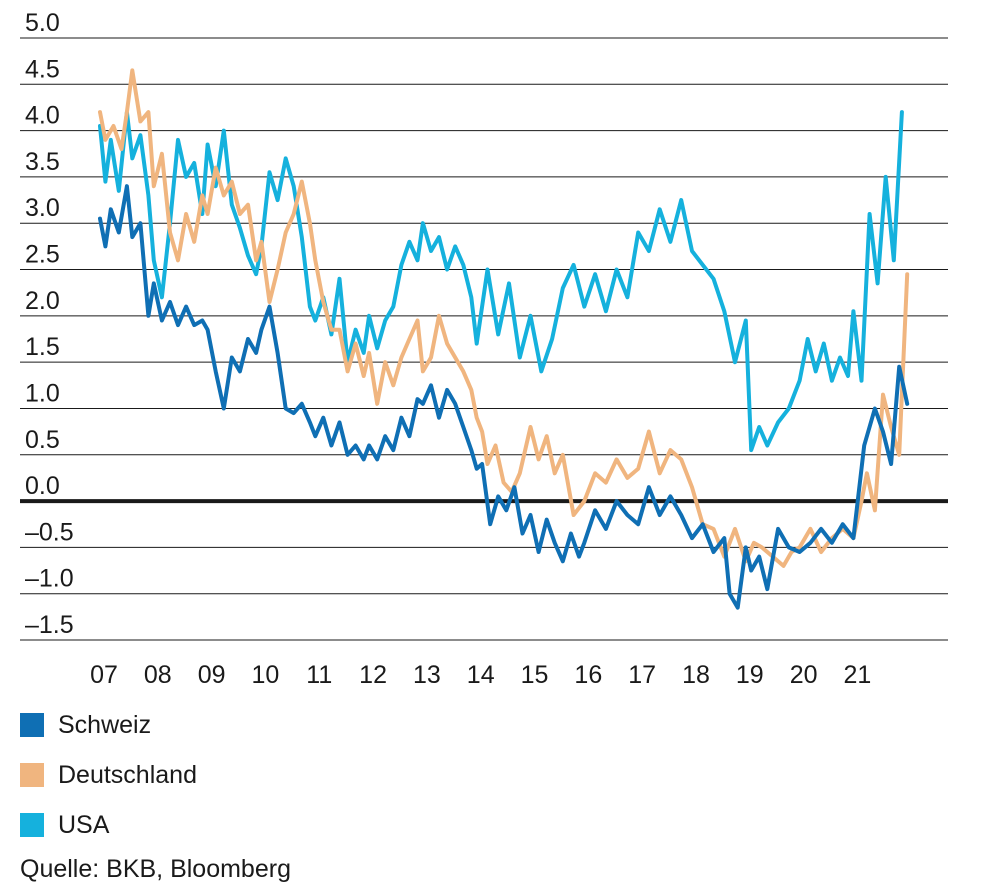  I want to click on y-tick-label: –1.0, so click(49, 579).